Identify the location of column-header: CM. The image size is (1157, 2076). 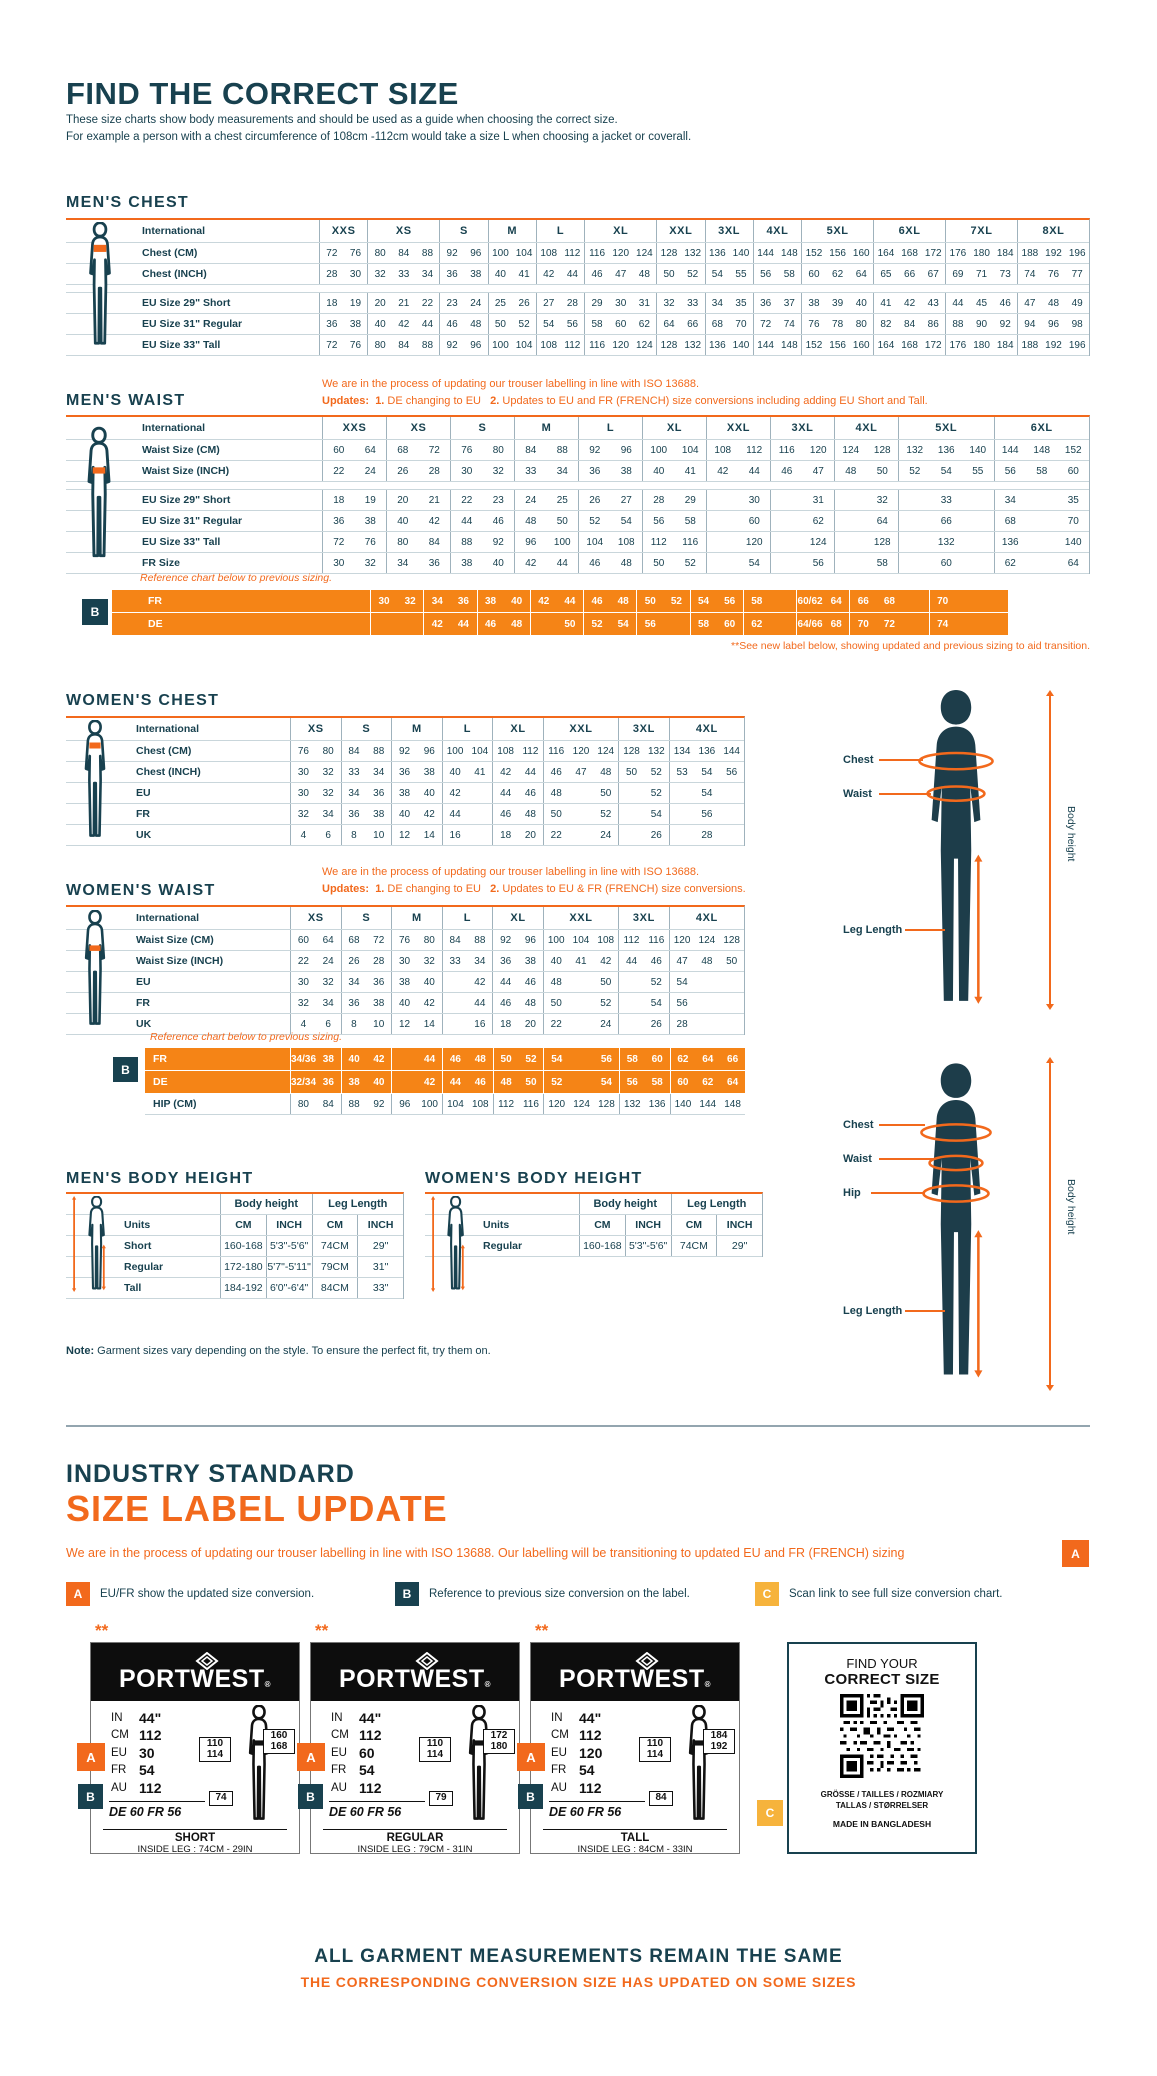
(693, 1225).